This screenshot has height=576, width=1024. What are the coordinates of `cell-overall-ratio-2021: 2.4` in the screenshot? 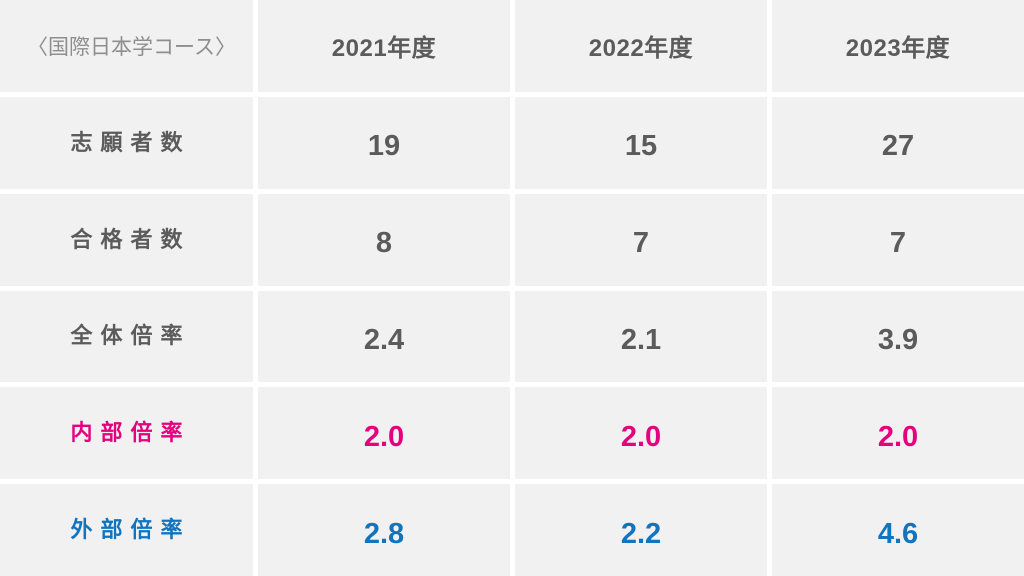 It's located at (384, 336).